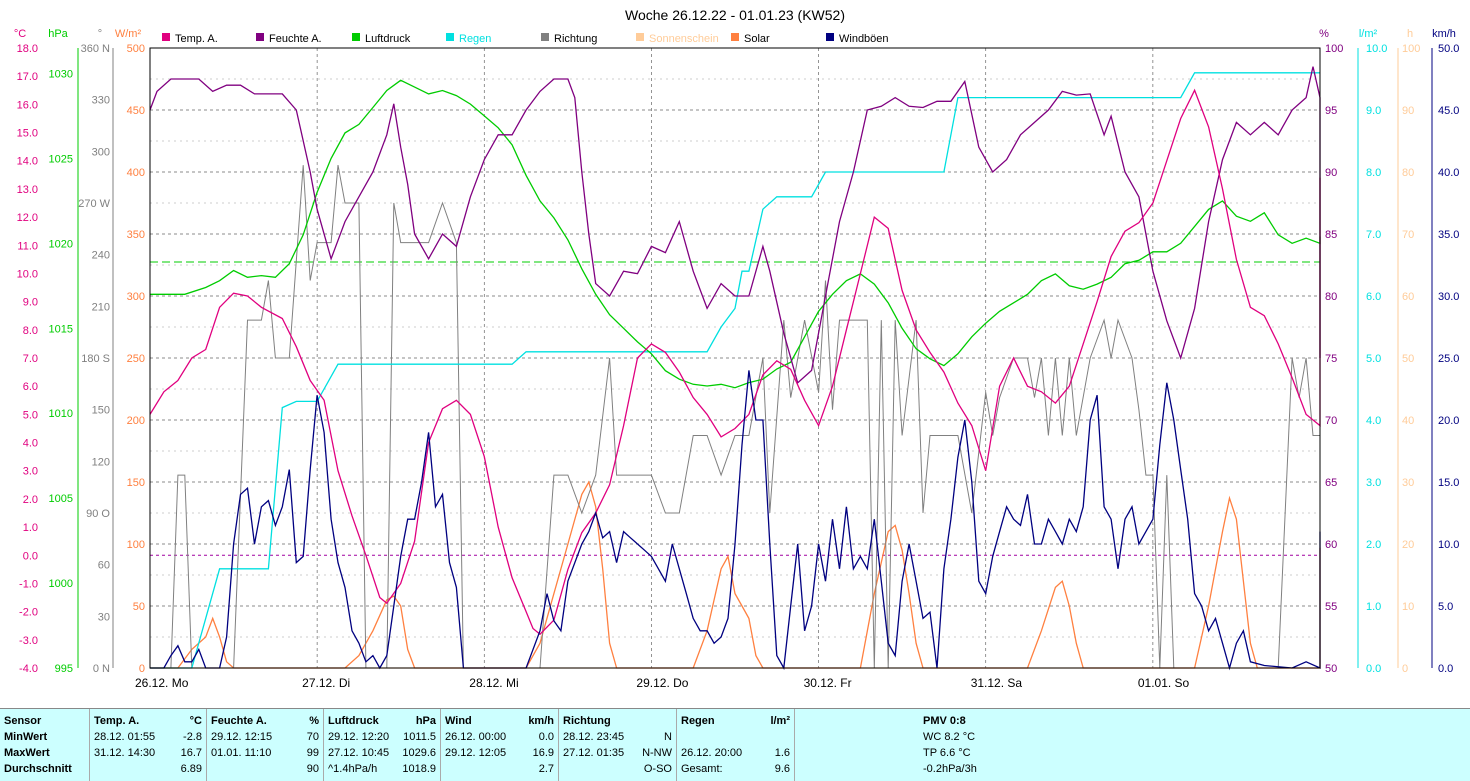 This screenshot has width=1470, height=781. What do you see at coordinates (23, 721) in the screenshot?
I see `stats-header-sensor: Sensor` at bounding box center [23, 721].